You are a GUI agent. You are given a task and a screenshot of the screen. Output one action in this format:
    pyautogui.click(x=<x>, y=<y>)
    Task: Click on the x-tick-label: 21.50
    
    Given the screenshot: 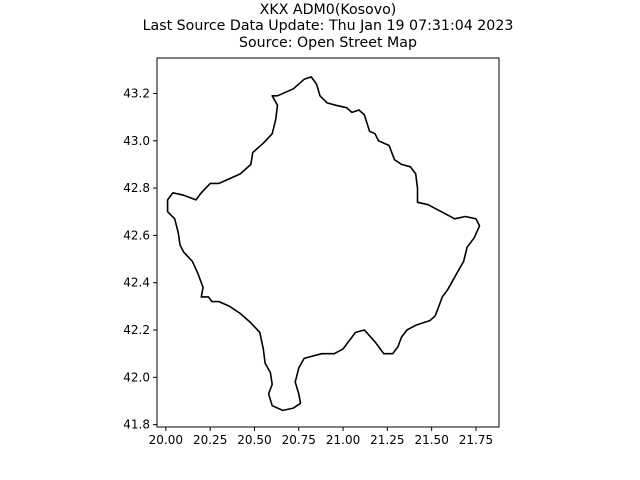 What is the action you would take?
    pyautogui.click(x=431, y=440)
    